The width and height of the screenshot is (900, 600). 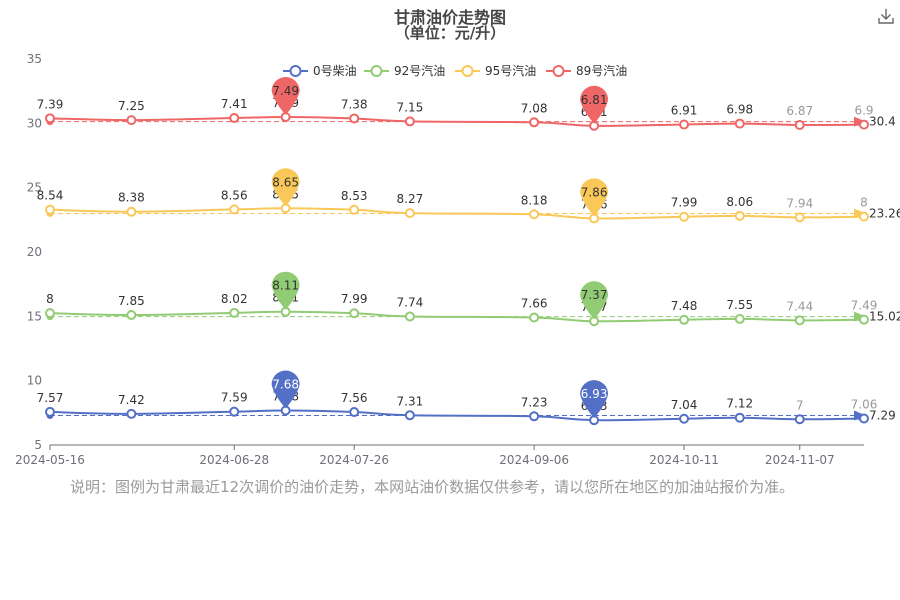 I want to click on data-label: 7.31, so click(x=410, y=401).